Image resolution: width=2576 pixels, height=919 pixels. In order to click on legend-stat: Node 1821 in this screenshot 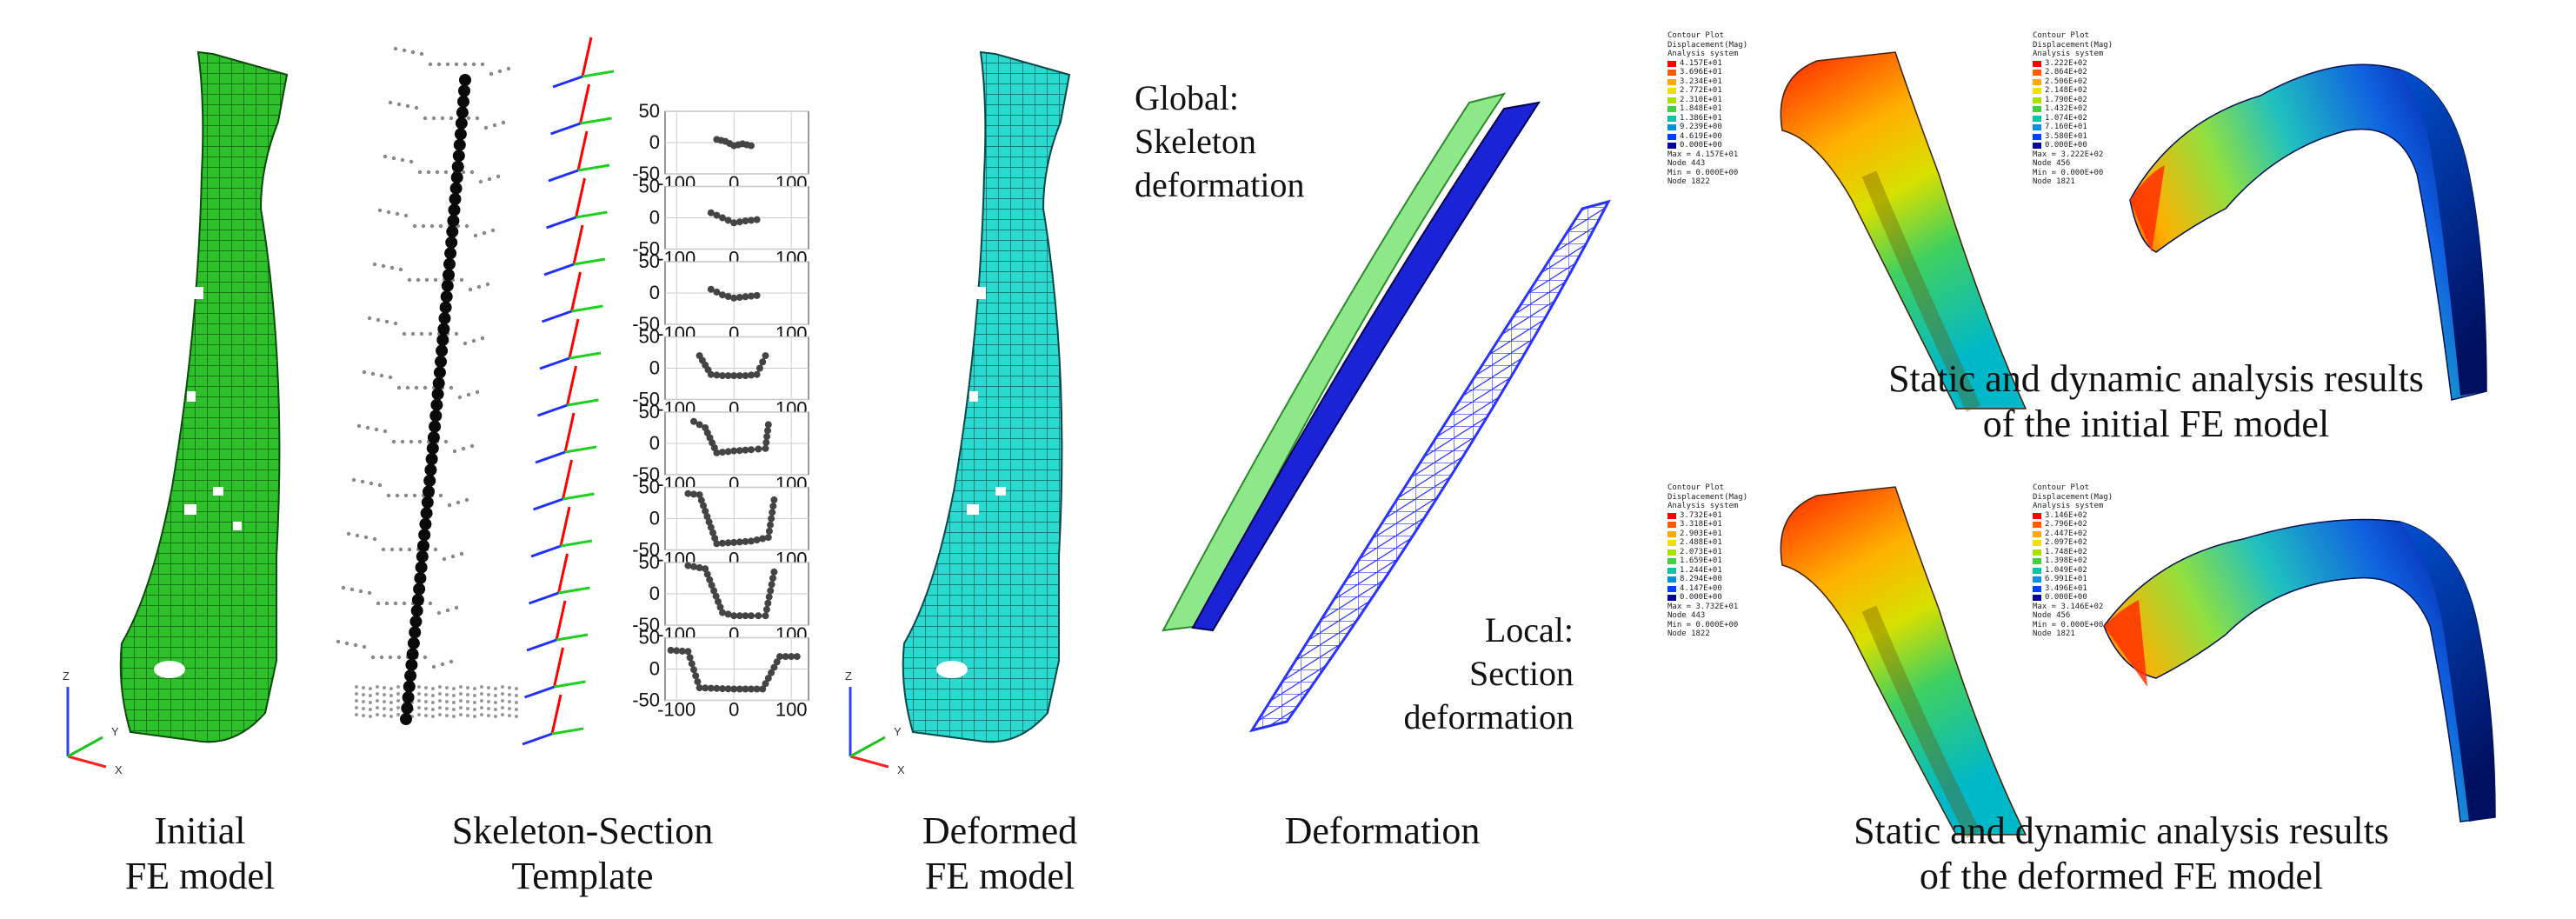, I will do `click(2054, 634)`.